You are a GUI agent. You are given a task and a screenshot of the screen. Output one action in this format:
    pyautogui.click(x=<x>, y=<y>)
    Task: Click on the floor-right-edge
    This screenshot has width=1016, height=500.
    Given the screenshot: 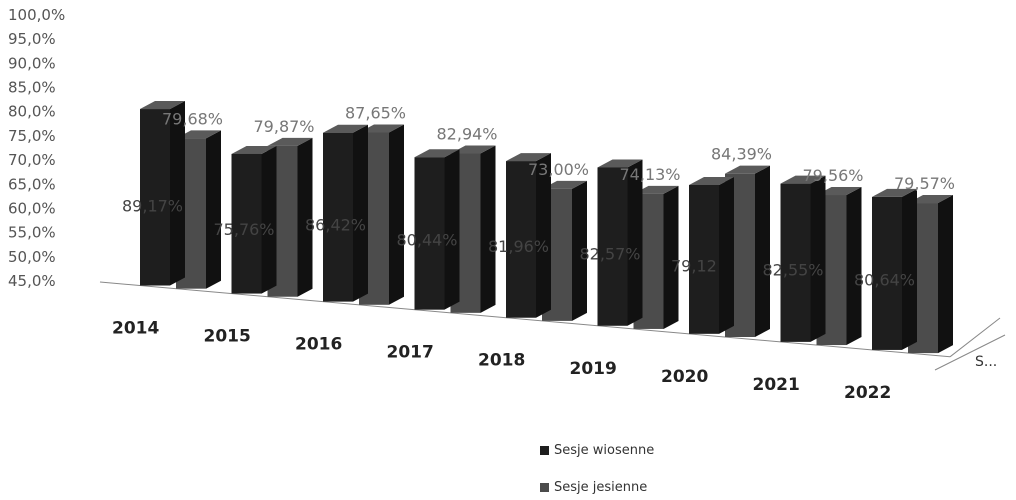 What is the action you would take?
    pyautogui.click(x=975, y=337)
    